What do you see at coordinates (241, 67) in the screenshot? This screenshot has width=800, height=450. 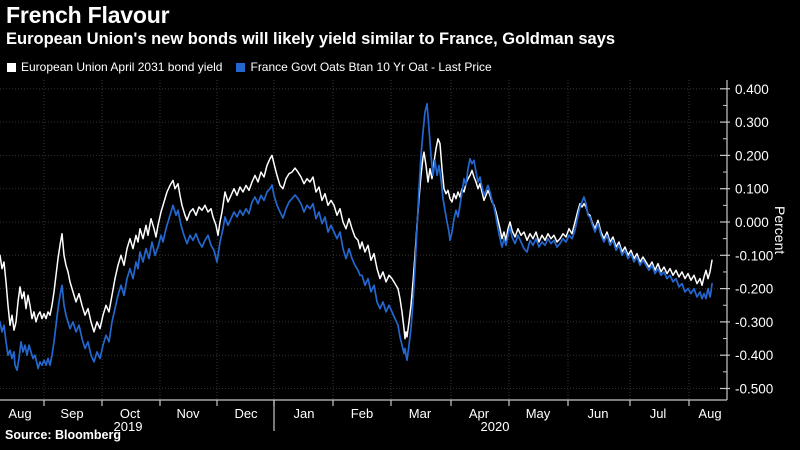 I see `legend-swatch-france-icon` at bounding box center [241, 67].